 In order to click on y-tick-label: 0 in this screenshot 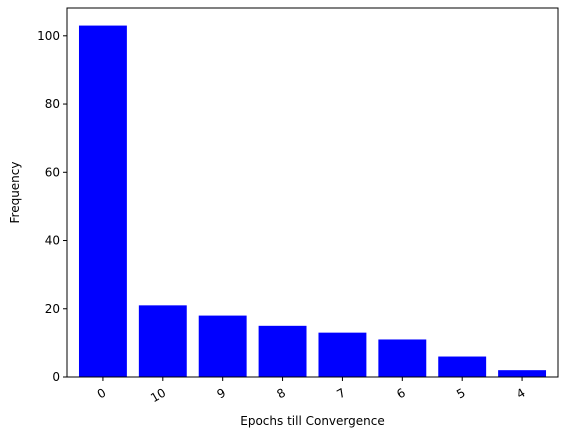, I will do `click(56, 377)`.